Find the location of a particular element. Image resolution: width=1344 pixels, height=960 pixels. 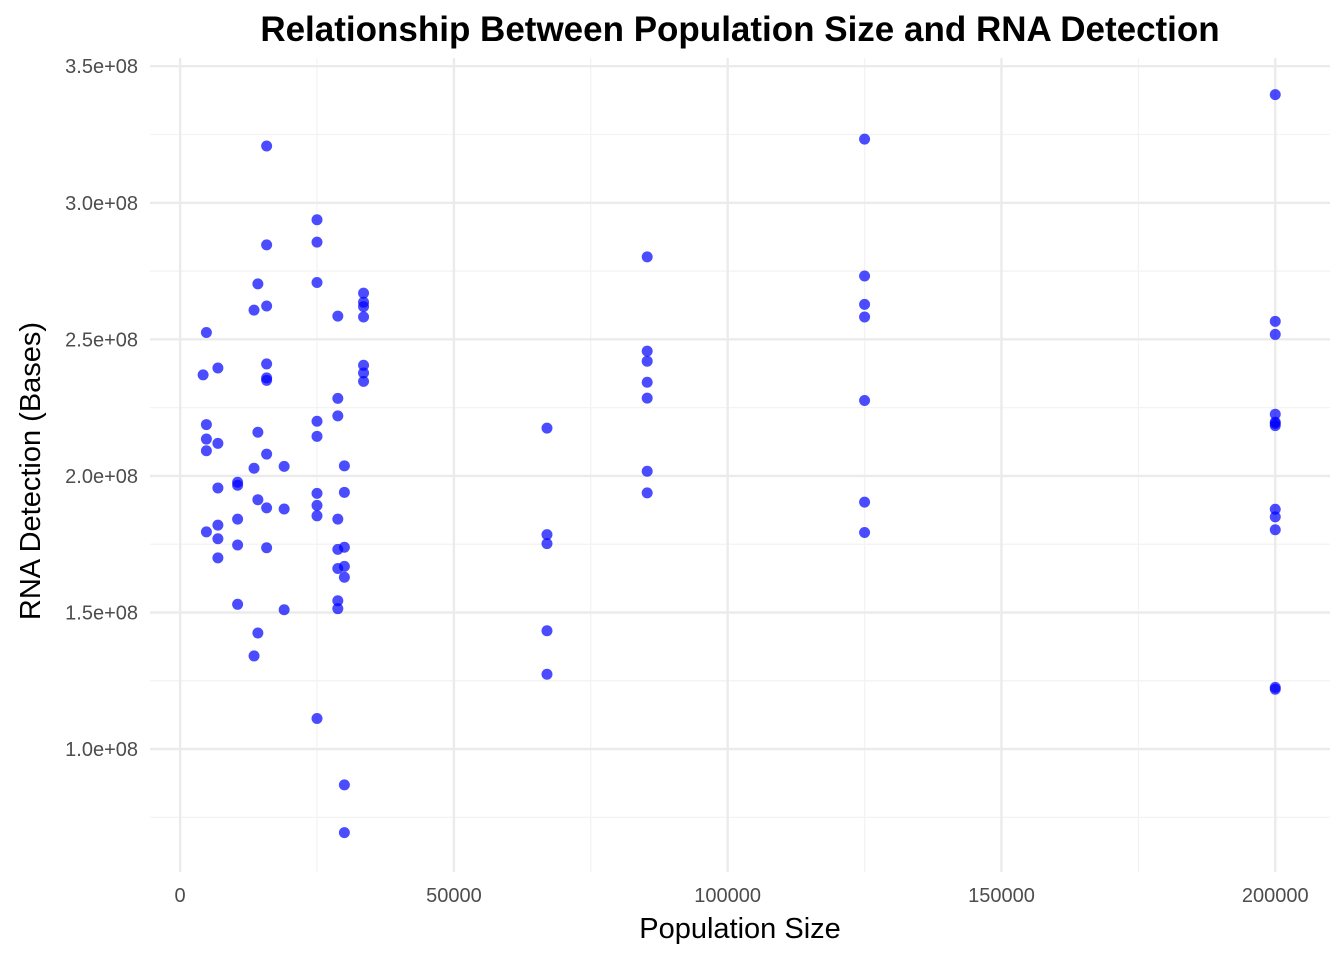

x-tick-label: 50000 is located at coordinates (454, 896).